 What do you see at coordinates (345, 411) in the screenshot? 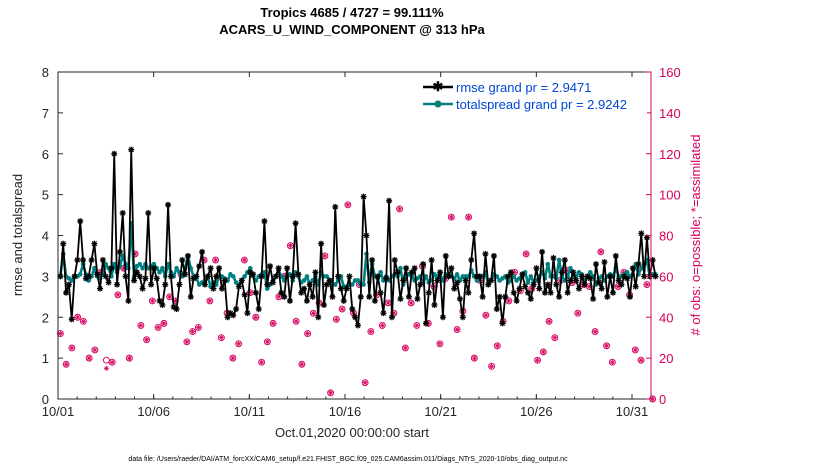
I see `x-tick-label: 10/16` at bounding box center [345, 411].